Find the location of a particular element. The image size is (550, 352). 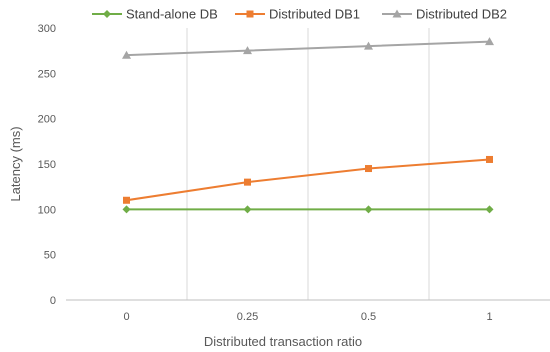

x-axis-title: Distributed transaction ratio is located at coordinates (283, 341).